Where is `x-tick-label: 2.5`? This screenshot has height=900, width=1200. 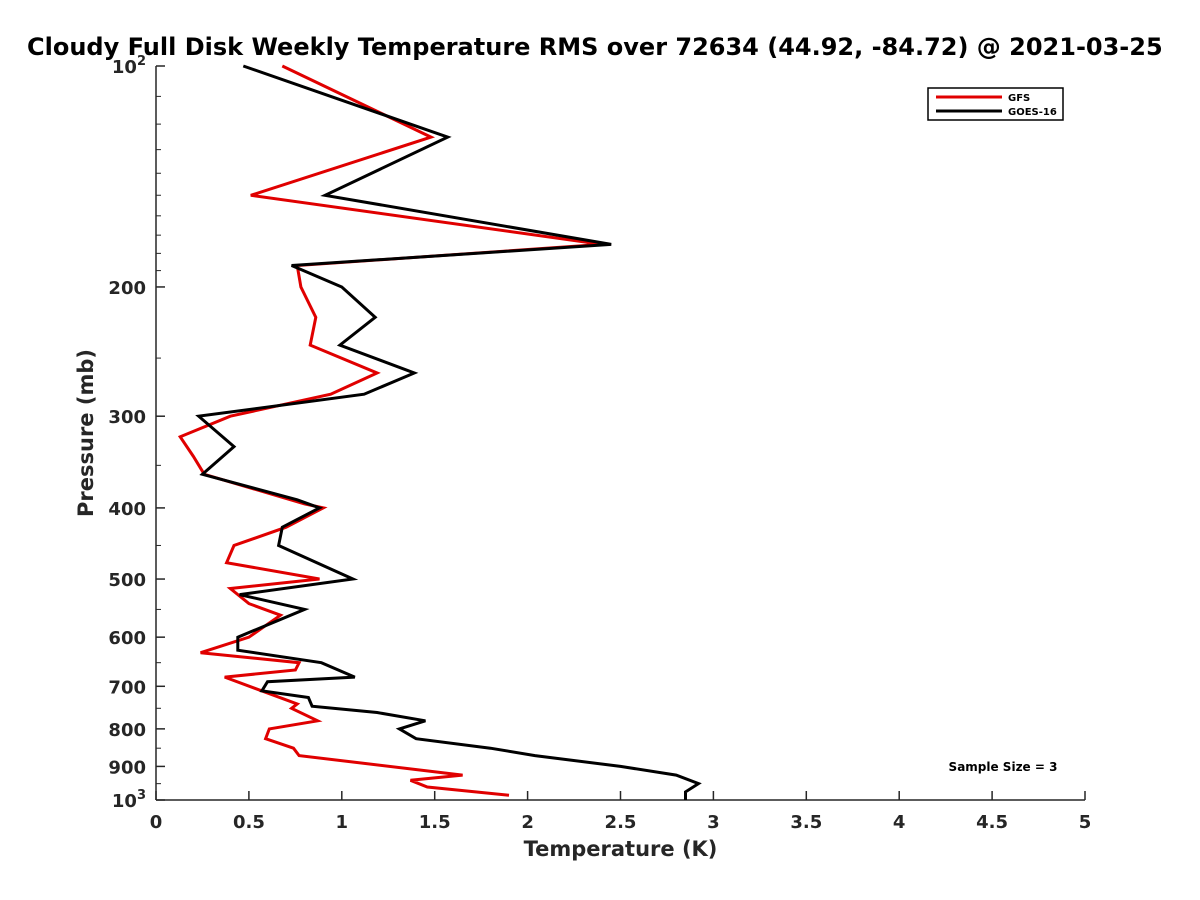
x-tick-label: 2.5 is located at coordinates (621, 822).